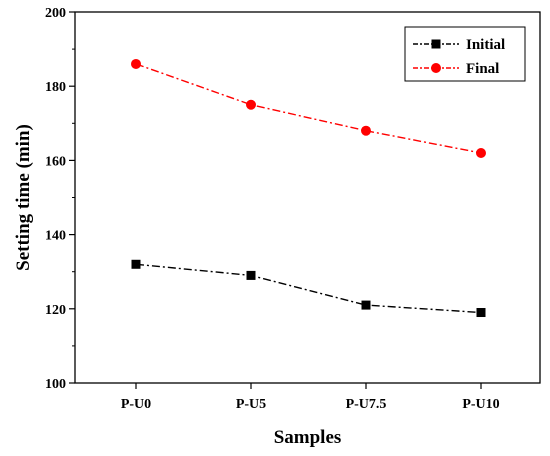  What do you see at coordinates (482, 69) in the screenshot?
I see `legend-label-final: Final` at bounding box center [482, 69].